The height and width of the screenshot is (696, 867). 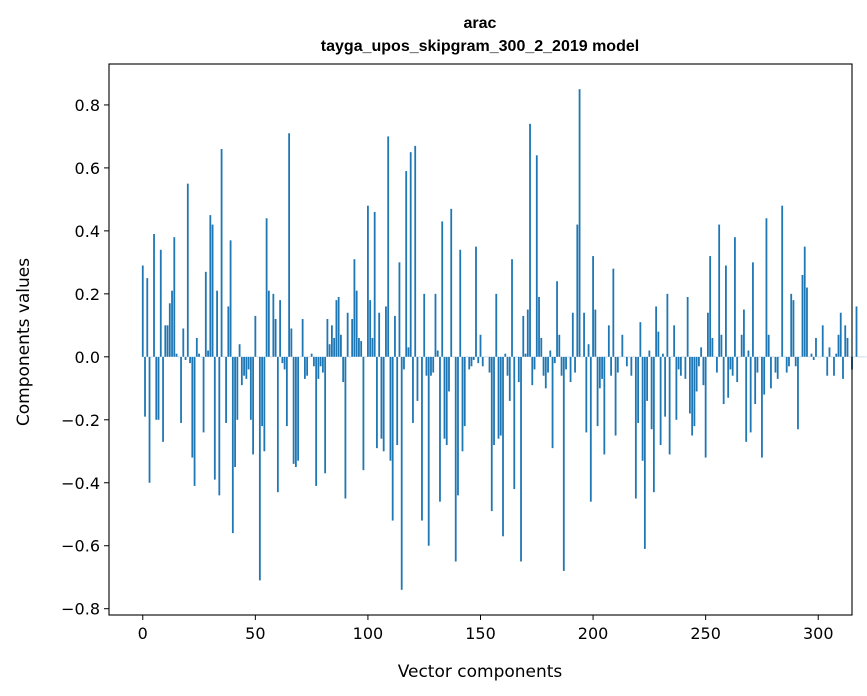 What do you see at coordinates (87, 168) in the screenshot?
I see `y-tick-label: 0.6` at bounding box center [87, 168].